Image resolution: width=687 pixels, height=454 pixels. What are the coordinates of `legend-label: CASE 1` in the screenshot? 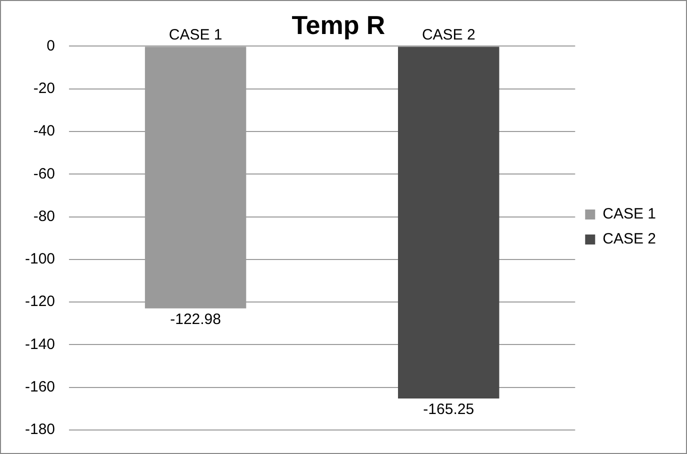 It's located at (629, 214).